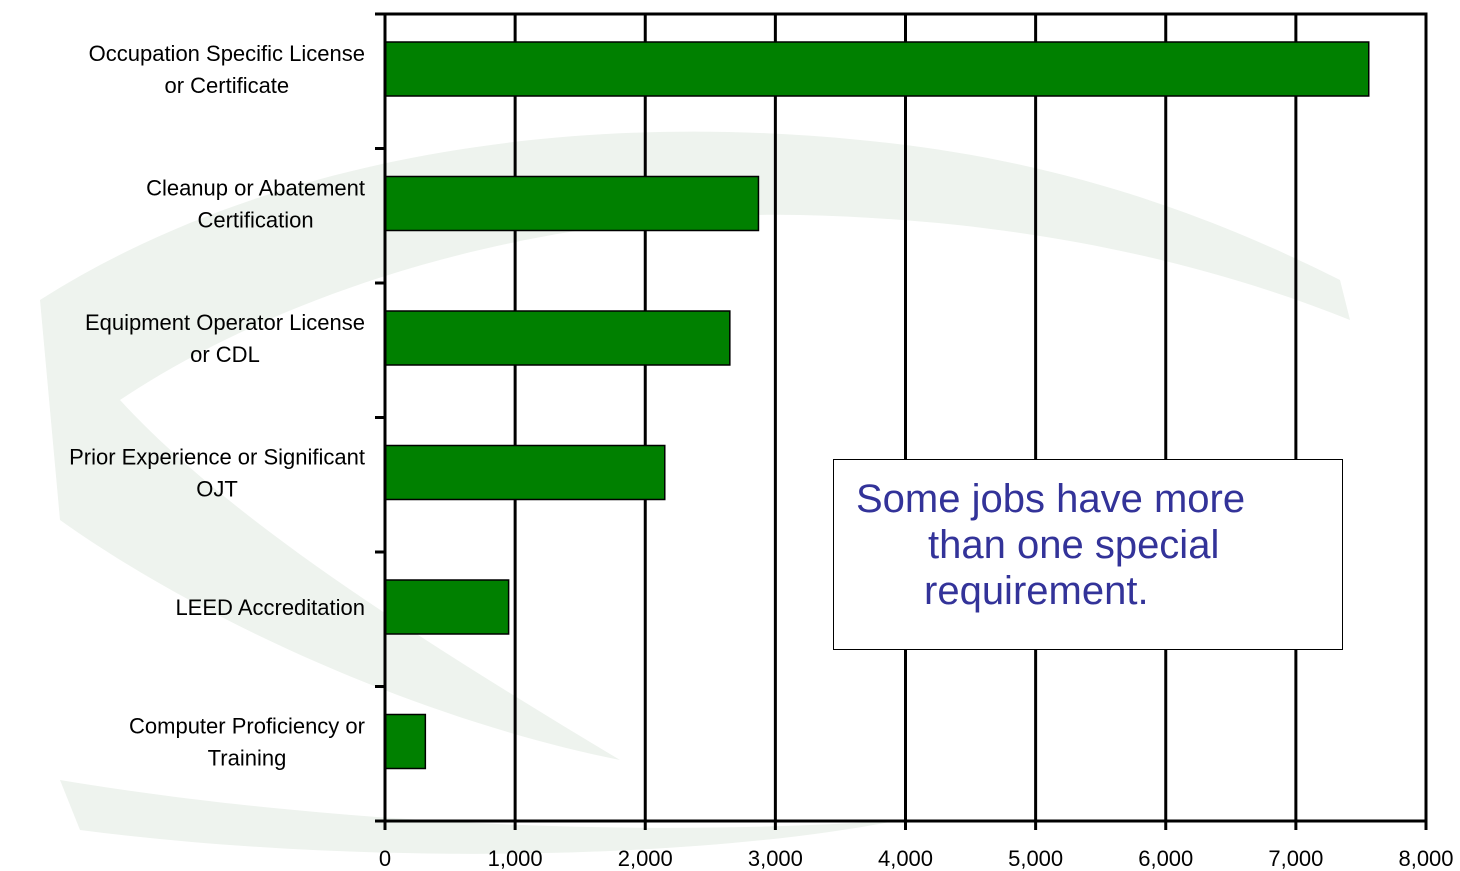 Image resolution: width=1460 pixels, height=871 pixels. What do you see at coordinates (1165, 858) in the screenshot?
I see `x-tick-label: 6,000` at bounding box center [1165, 858].